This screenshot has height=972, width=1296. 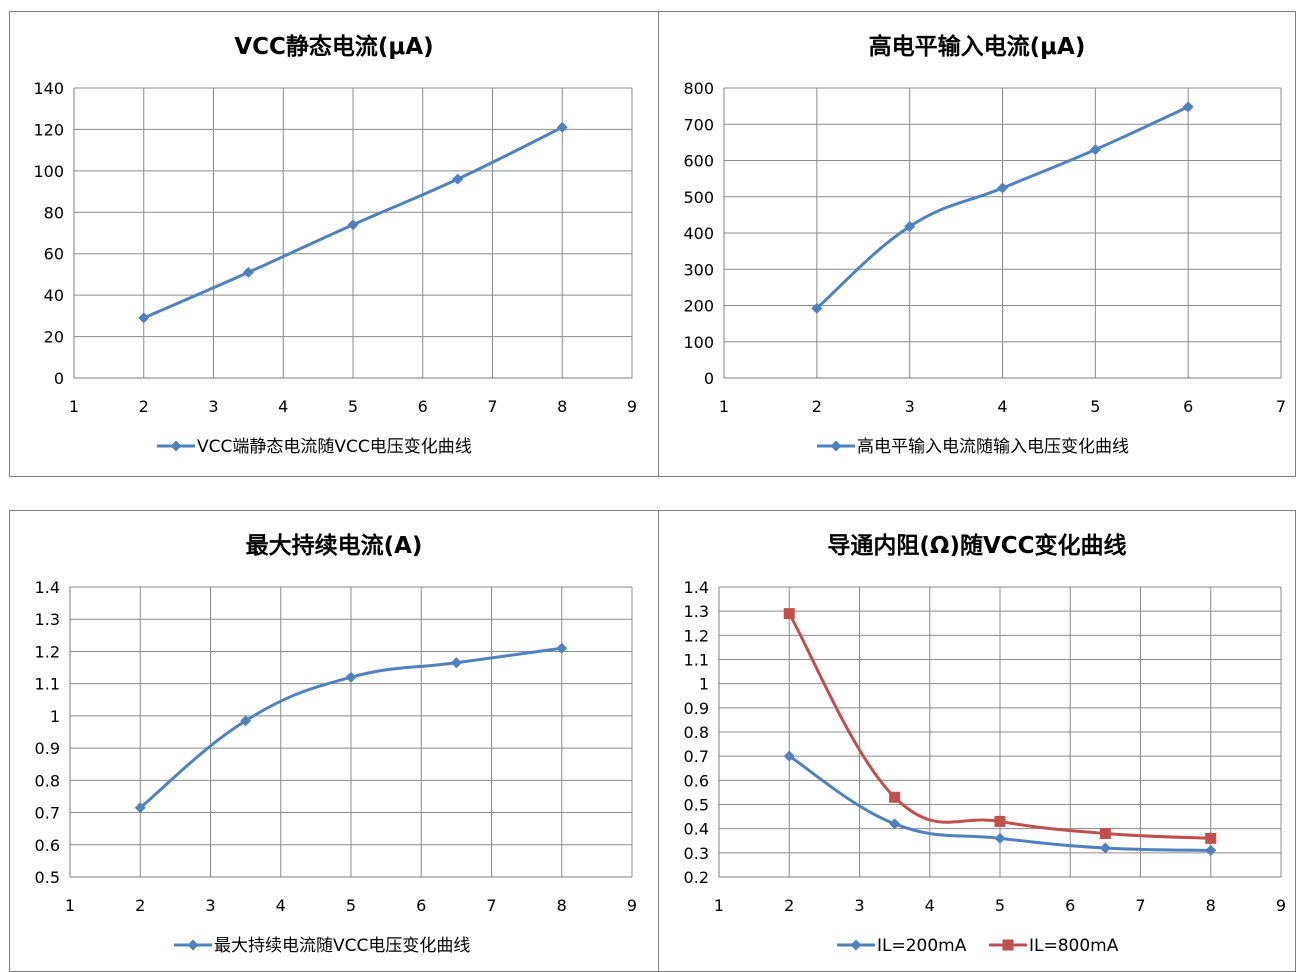 I want to click on y-tick-label: 1, so click(x=704, y=684).